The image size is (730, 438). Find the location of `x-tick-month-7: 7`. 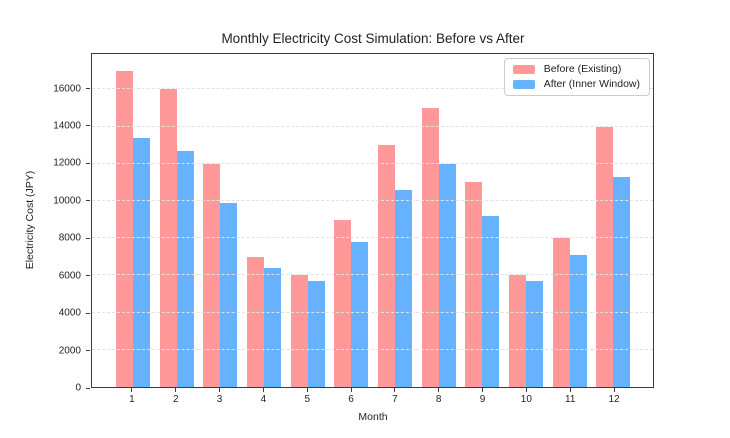

x-tick-month-7: 7 is located at coordinates (395, 396).